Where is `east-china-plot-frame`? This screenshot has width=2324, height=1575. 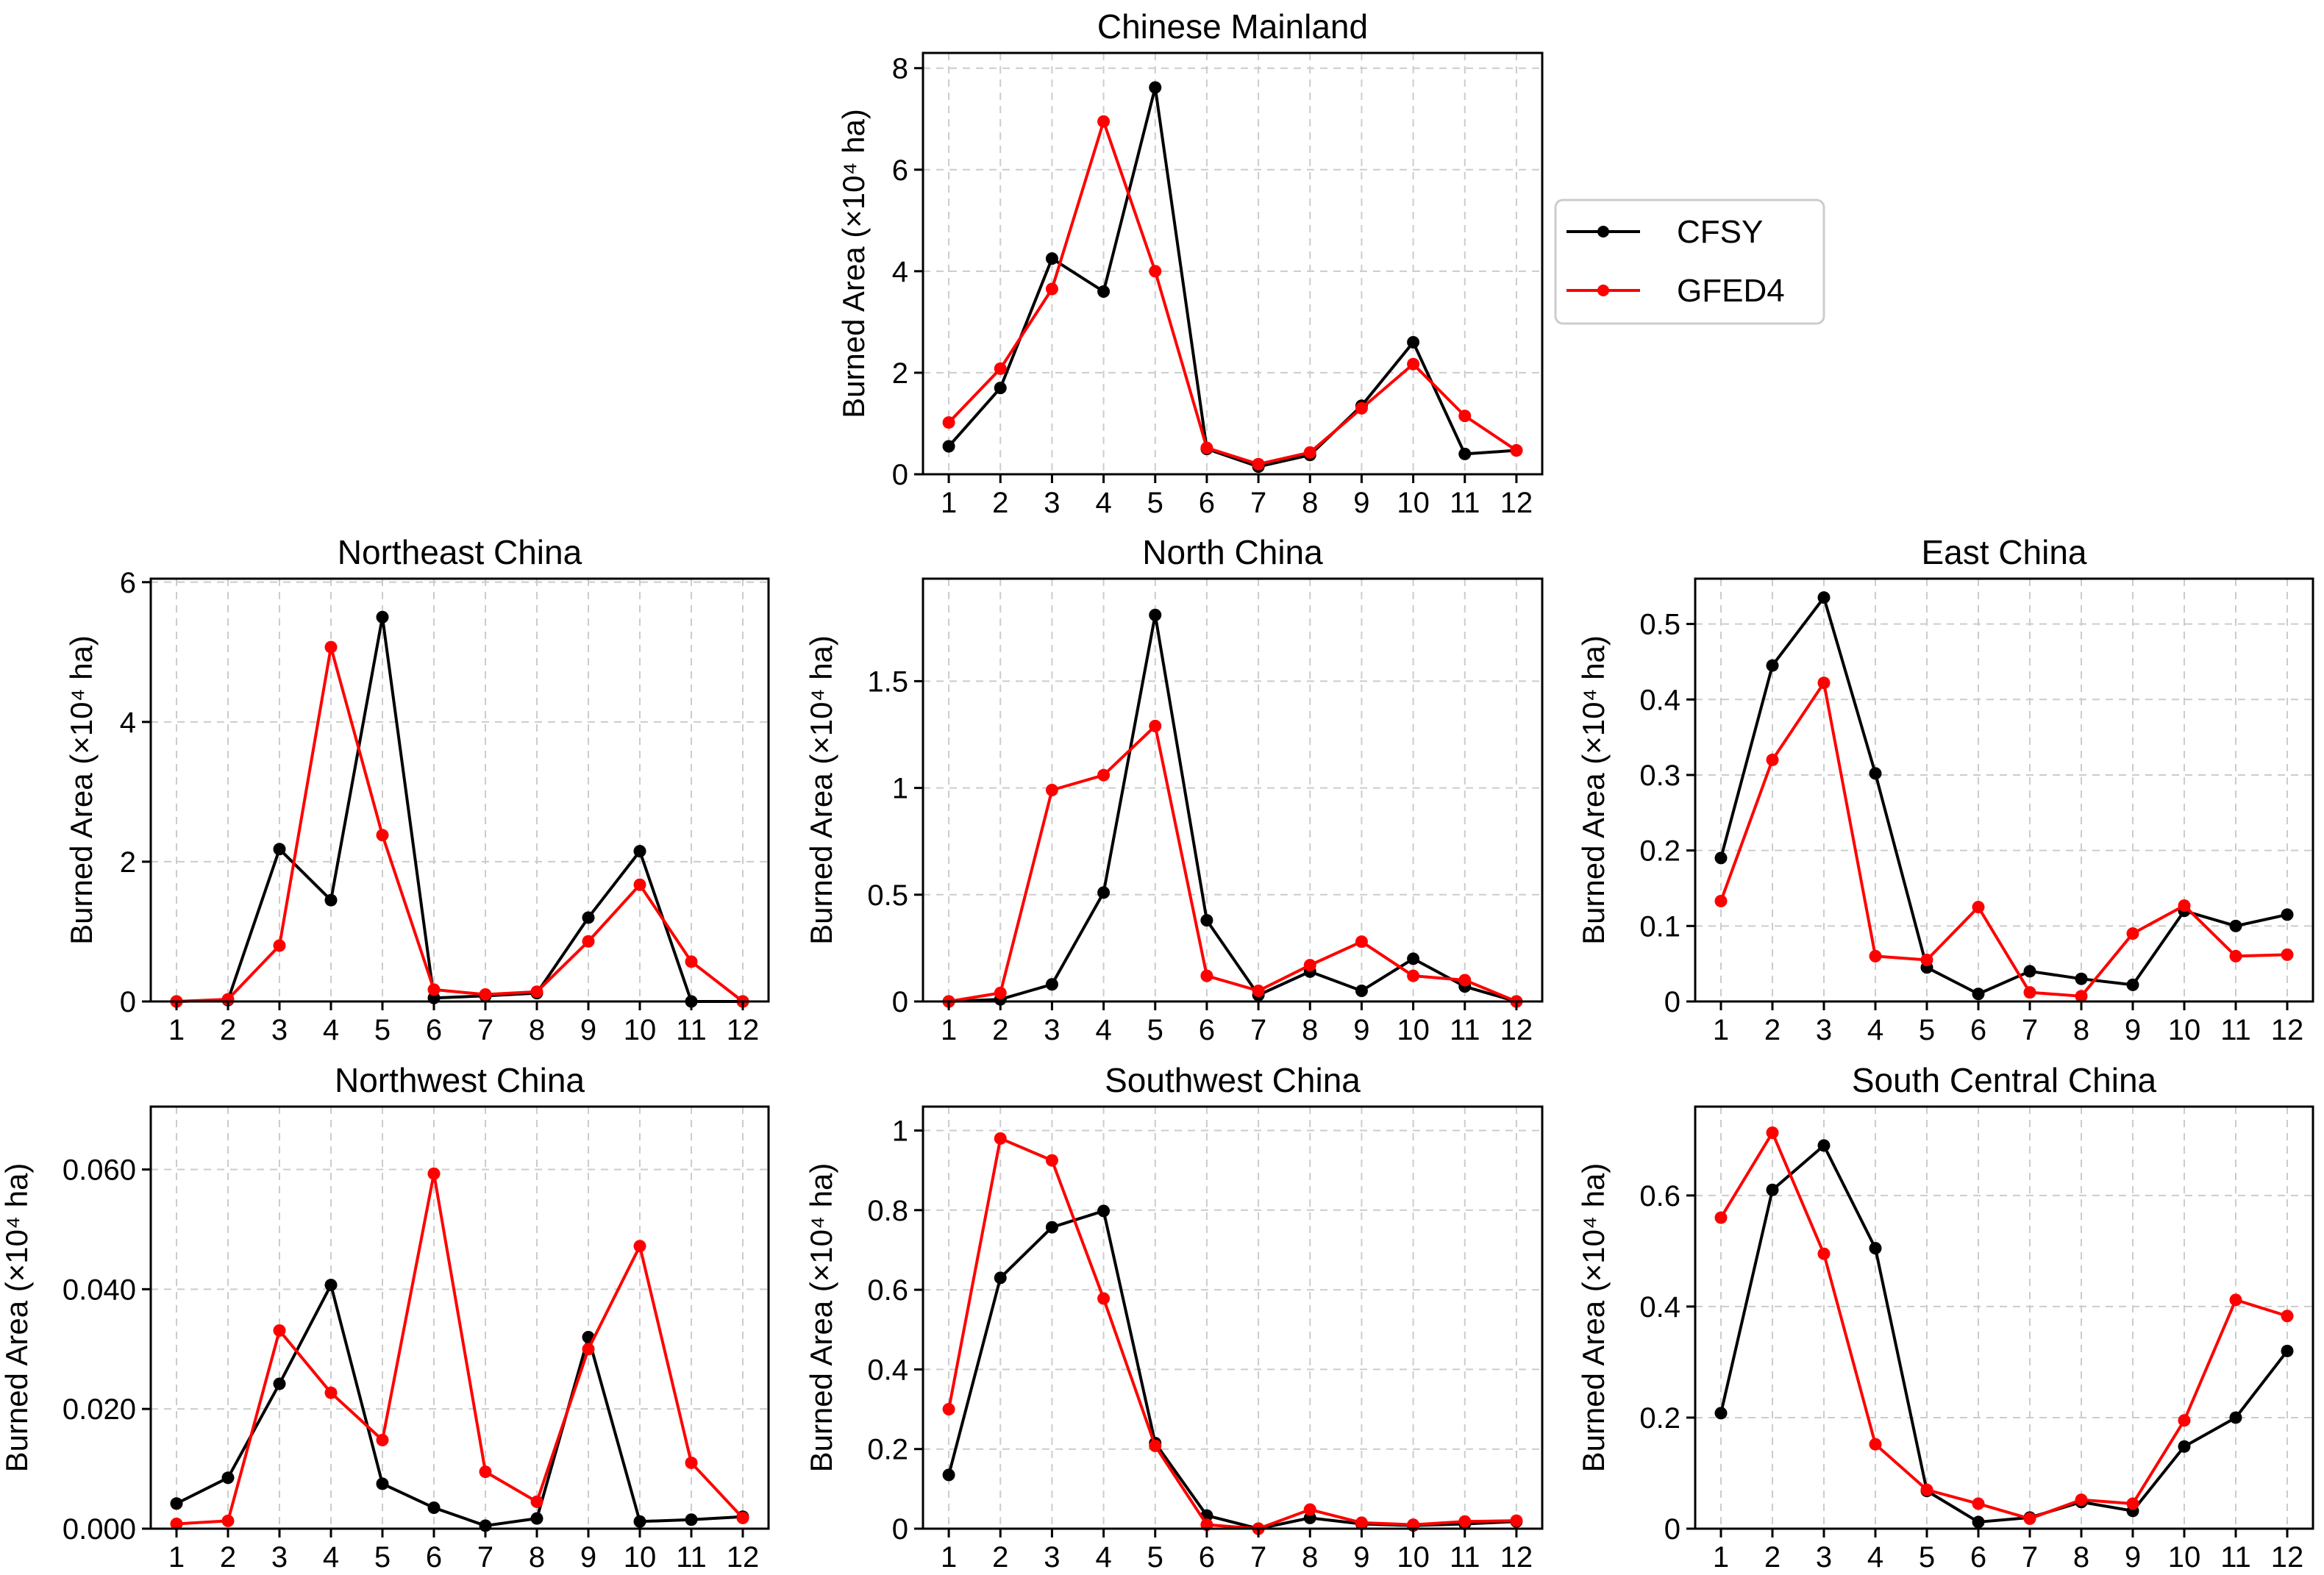 east-china-plot-frame is located at coordinates (2004, 790).